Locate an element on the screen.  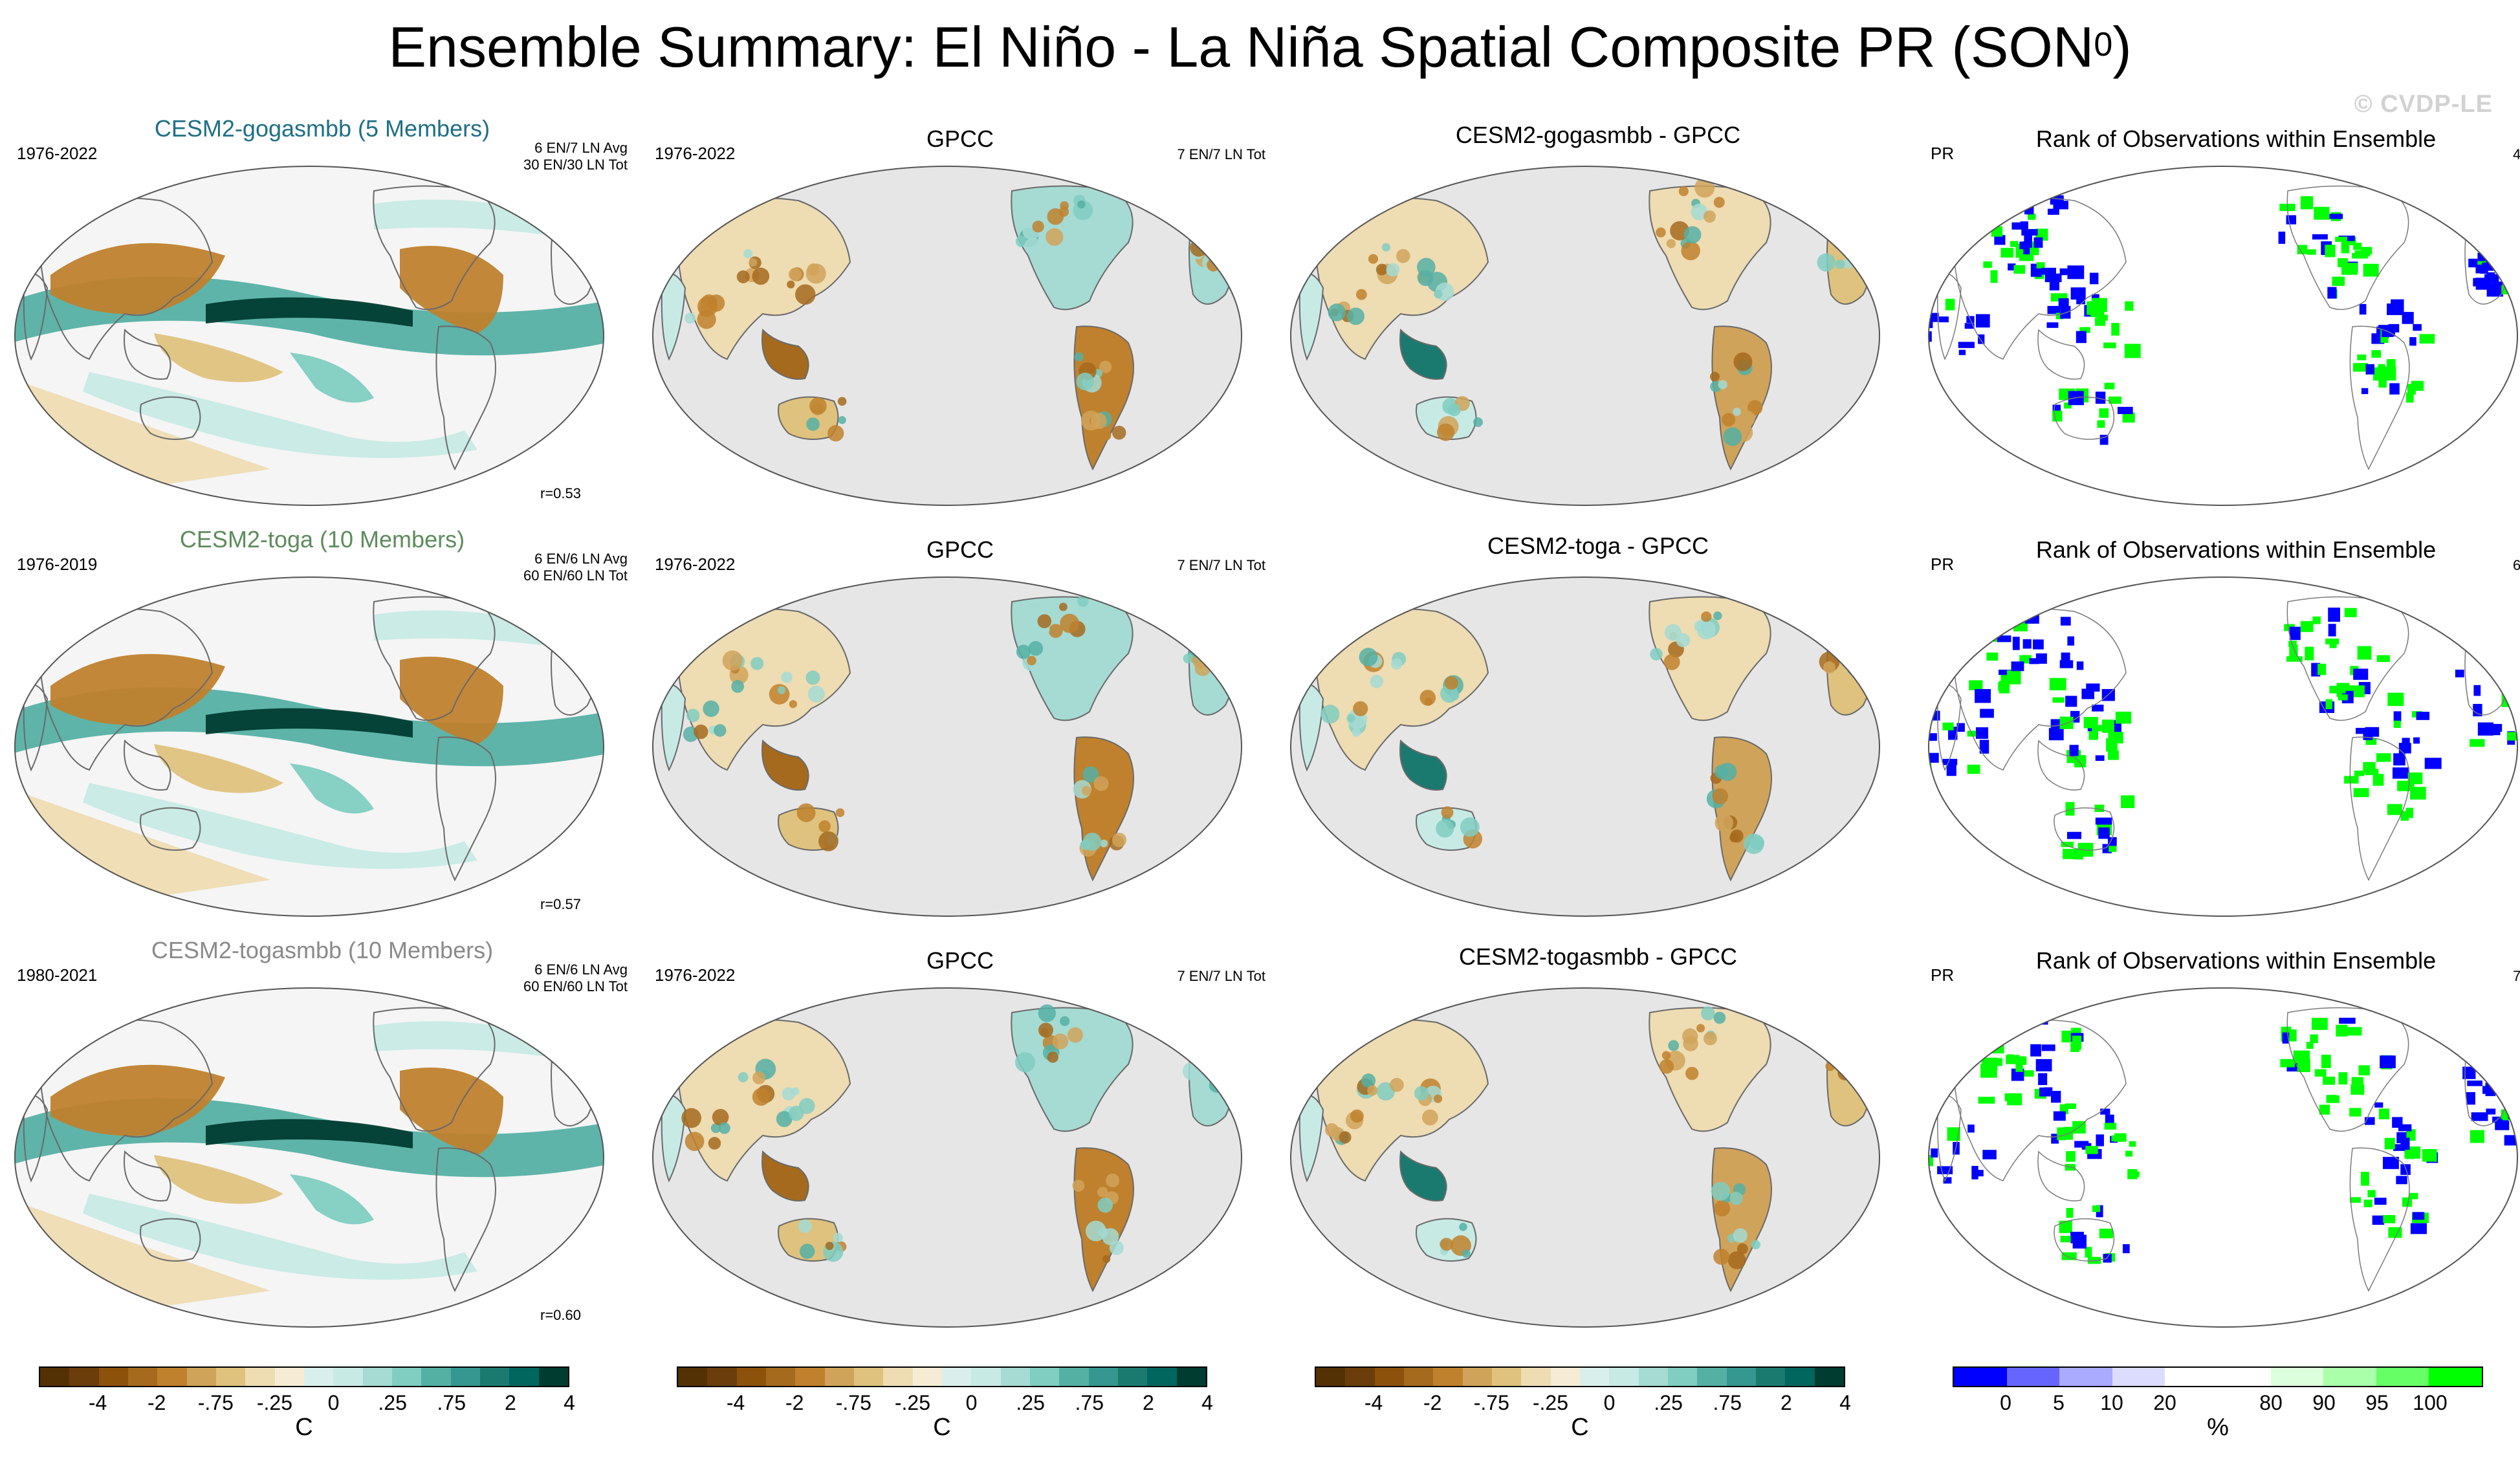
event-count-line: 60 EN/60 LN Tot is located at coordinates (575, 986).